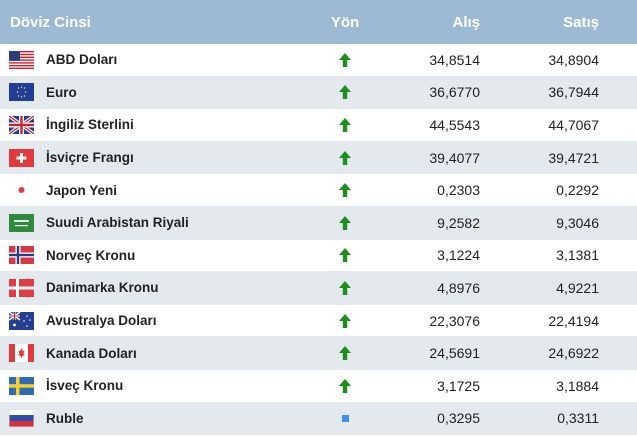 The width and height of the screenshot is (637, 436). What do you see at coordinates (82, 190) in the screenshot?
I see `currency-name: Japon Yeni` at bounding box center [82, 190].